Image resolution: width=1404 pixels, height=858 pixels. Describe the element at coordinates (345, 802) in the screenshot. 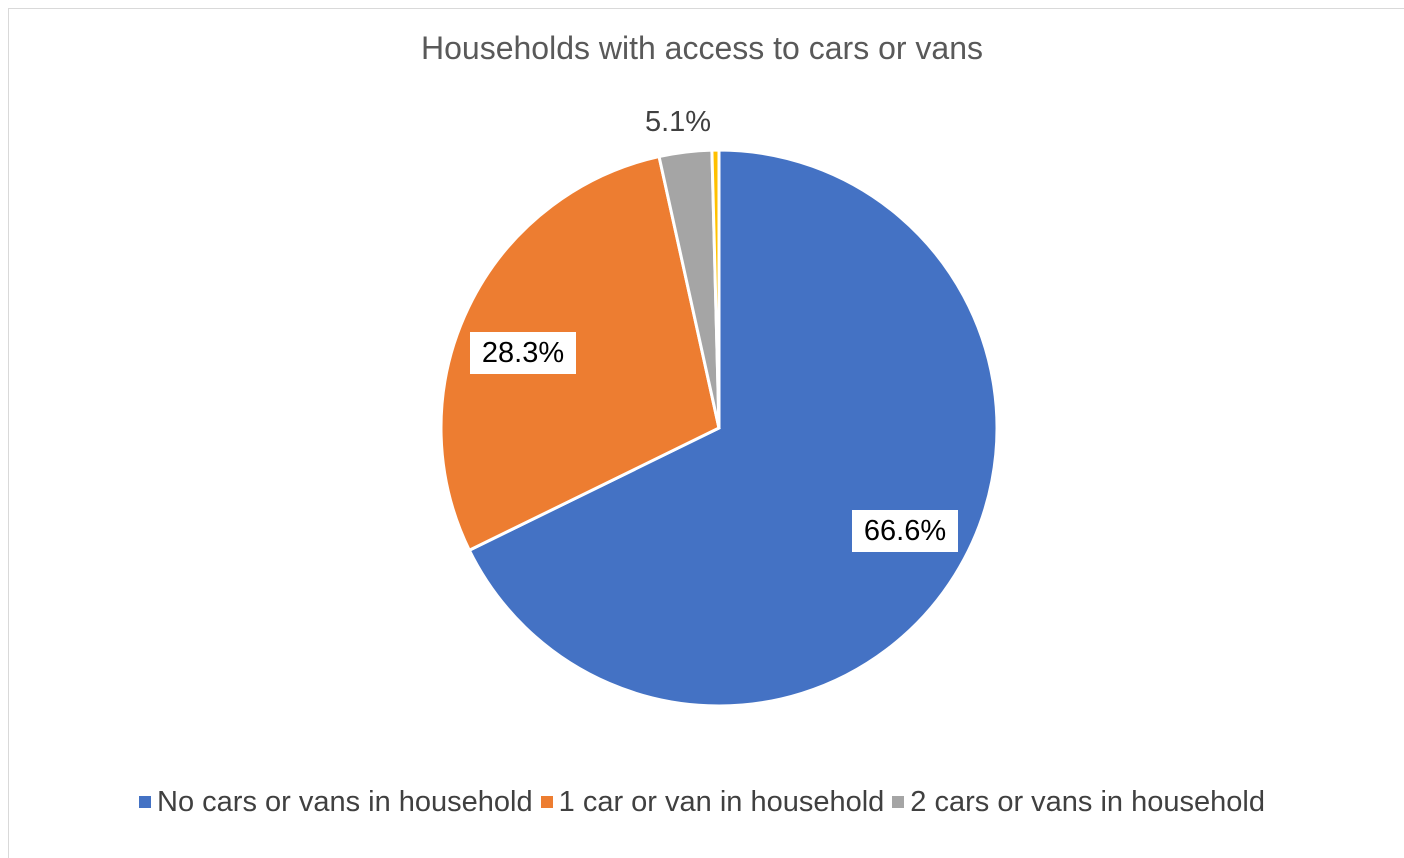

I see `legend-label: No cars or vans in household` at that location.